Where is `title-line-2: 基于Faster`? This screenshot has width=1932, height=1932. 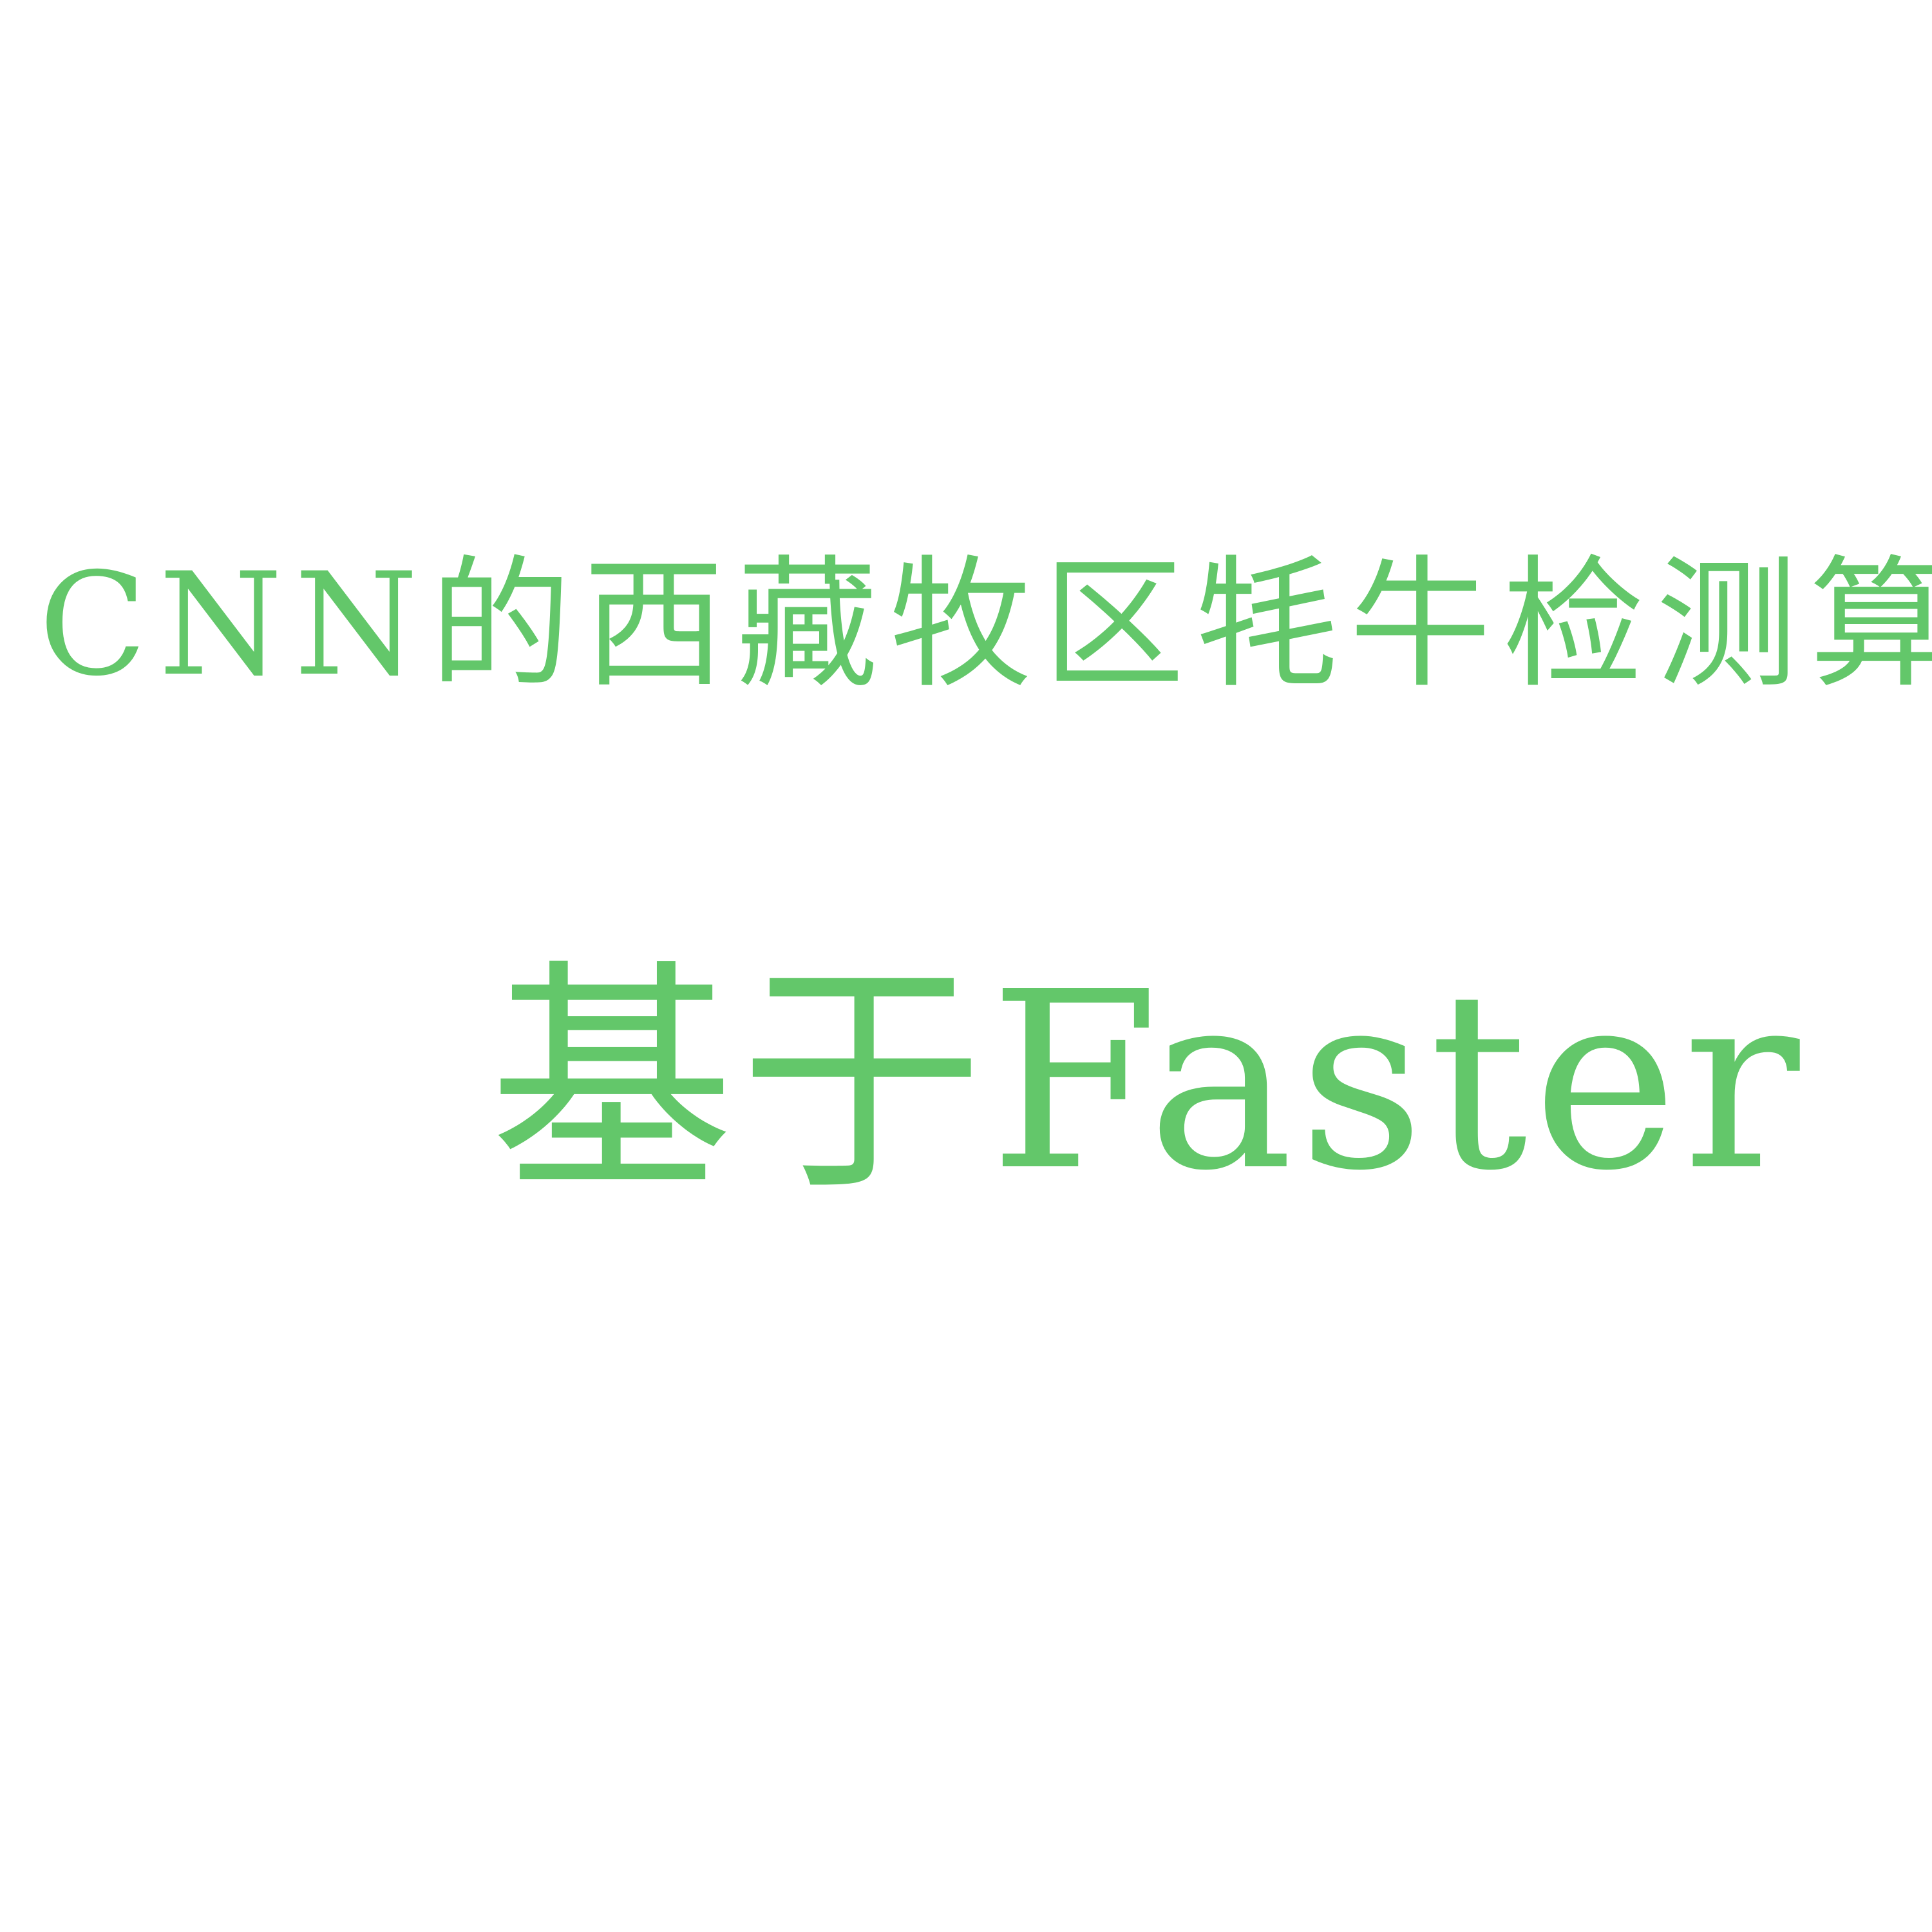 title-line-2: 基于Faster is located at coordinates (1147, 1081).